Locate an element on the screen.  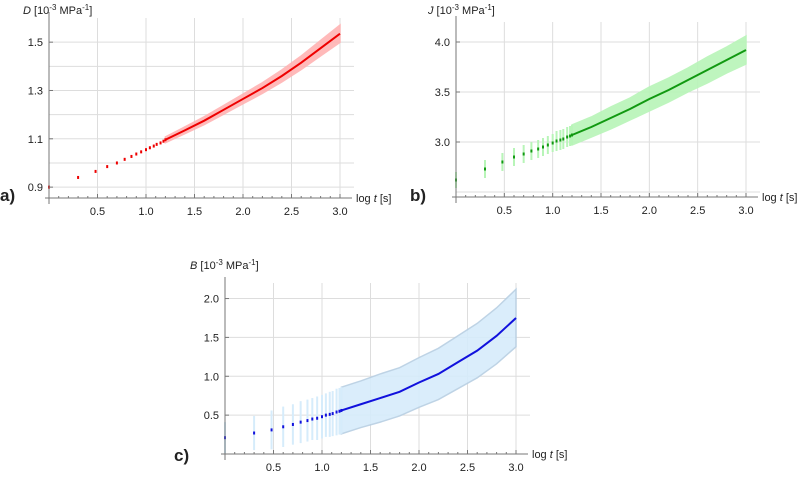
y-tick-label: 1.1 is located at coordinates (35, 140).